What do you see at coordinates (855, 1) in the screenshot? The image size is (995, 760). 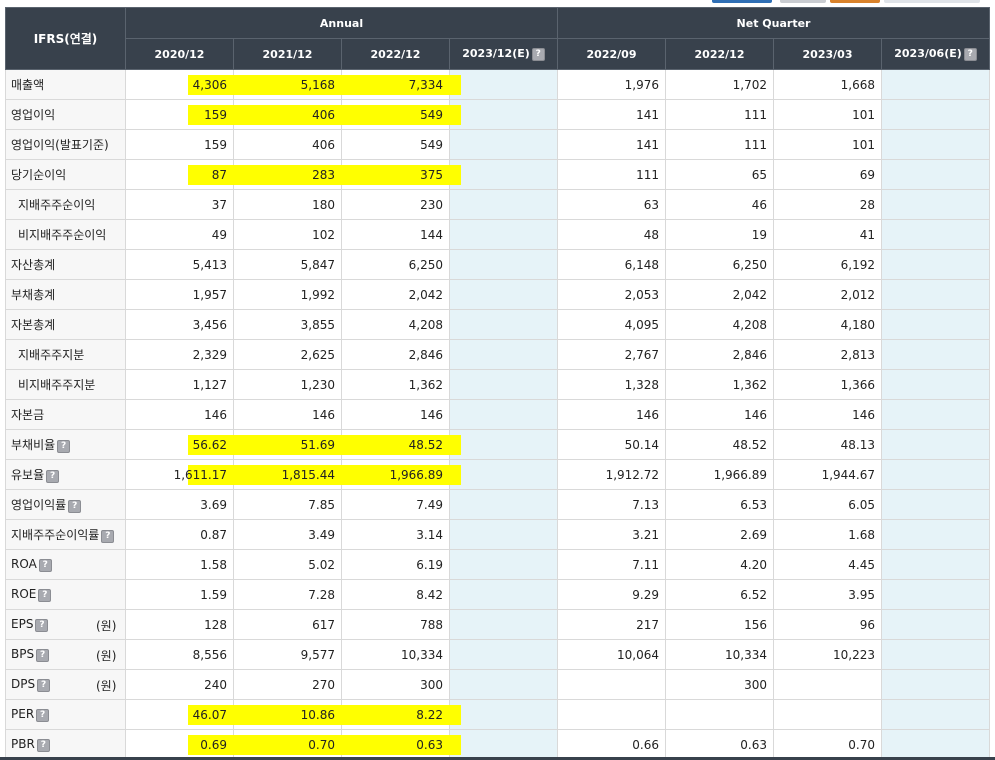 I see `top-tab-orange` at bounding box center [855, 1].